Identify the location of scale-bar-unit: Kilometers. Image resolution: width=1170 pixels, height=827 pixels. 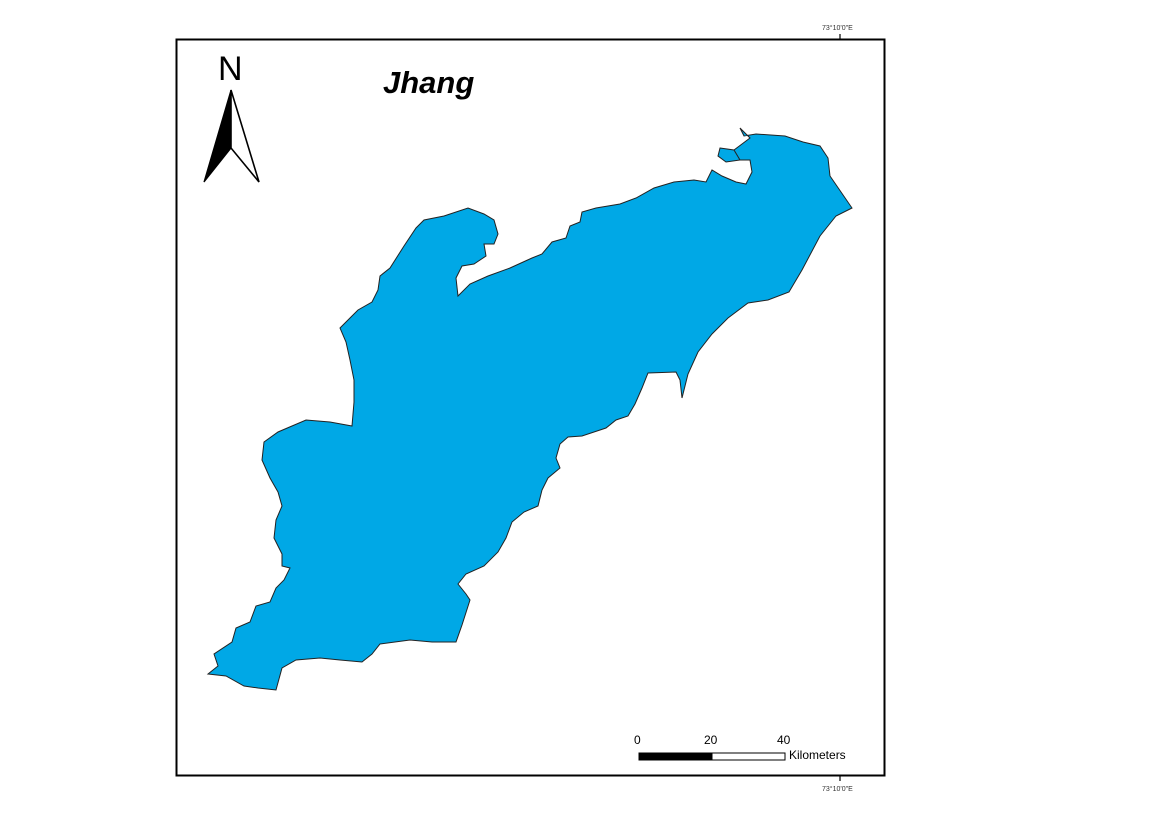
(817, 755).